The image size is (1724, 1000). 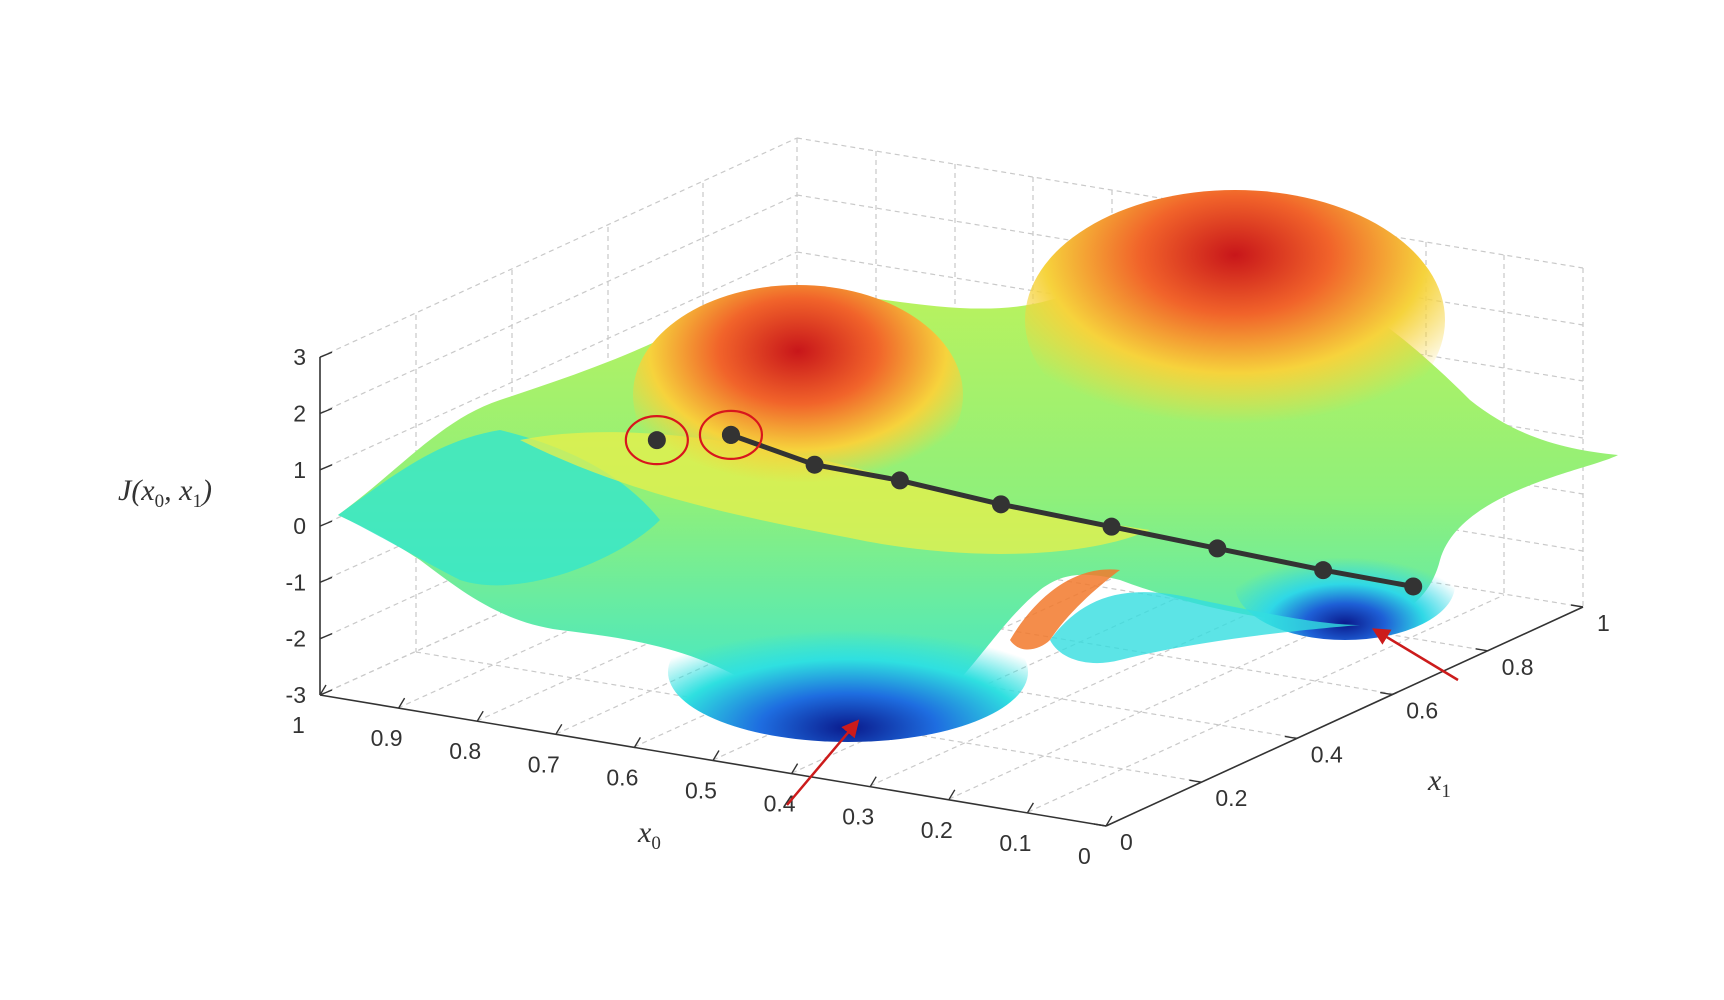 I want to click on surface-fold, so click(x=1065, y=609).